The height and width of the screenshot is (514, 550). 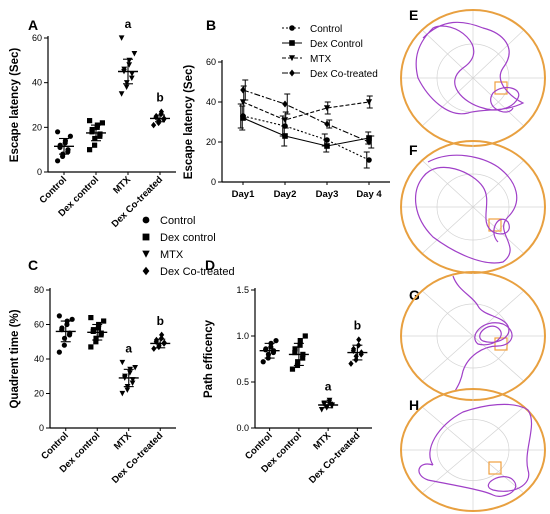 What do you see at coordinates (123, 441) in the screenshot?
I see `x-category-label: MTX` at bounding box center [123, 441].